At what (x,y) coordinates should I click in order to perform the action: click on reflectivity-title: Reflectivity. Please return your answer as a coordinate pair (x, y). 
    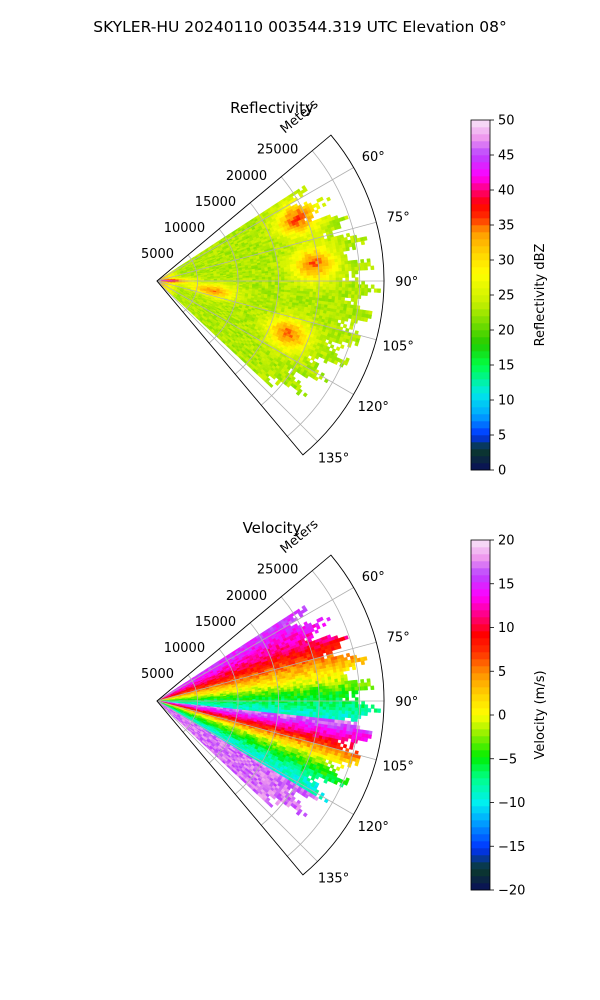
    Looking at the image, I should click on (272, 108).